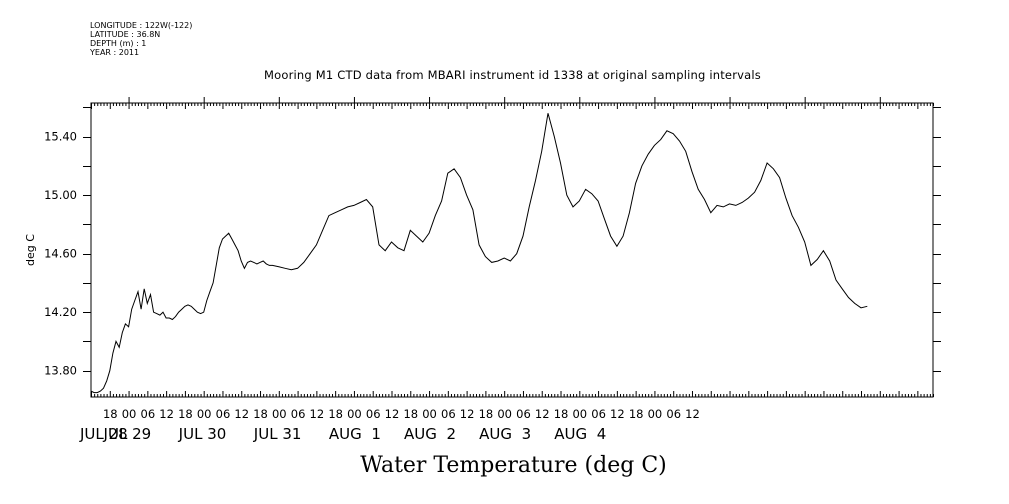 The height and width of the screenshot is (504, 1009). Describe the element at coordinates (60, 371) in the screenshot. I see `y-tick-label: 13.80` at that location.